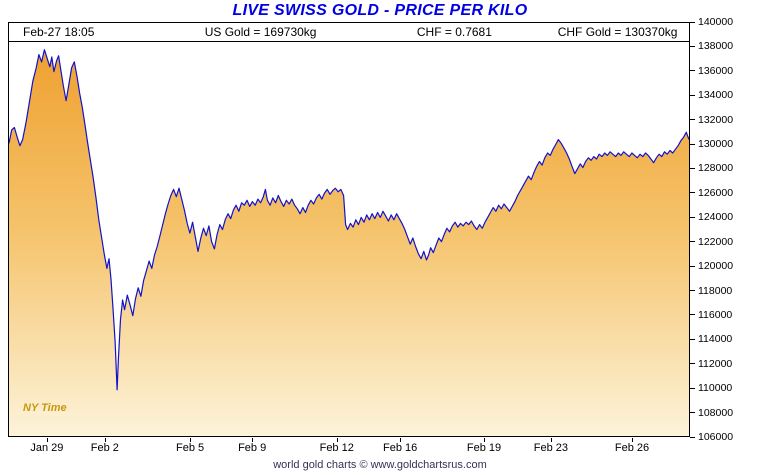 This screenshot has width=760, height=475. Describe the element at coordinates (47, 448) in the screenshot. I see `x-axis-label: Jan 29` at that location.